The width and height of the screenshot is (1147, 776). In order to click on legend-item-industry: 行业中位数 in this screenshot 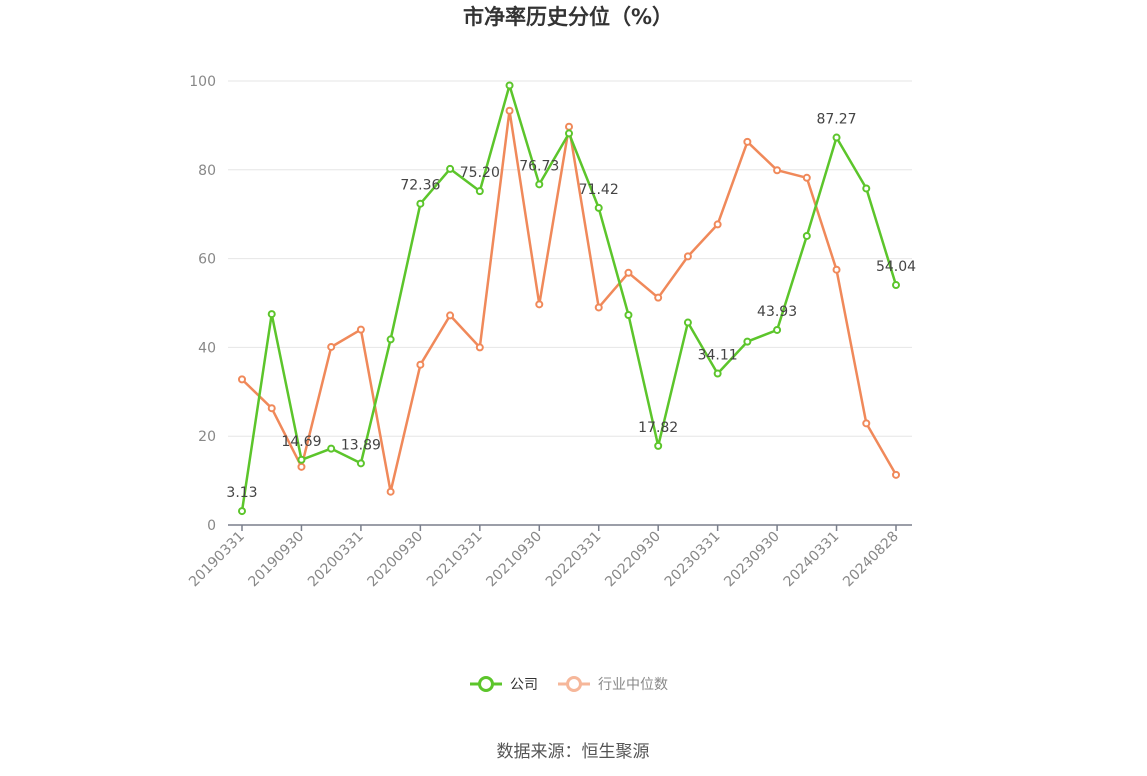, I will do `click(613, 684)`.